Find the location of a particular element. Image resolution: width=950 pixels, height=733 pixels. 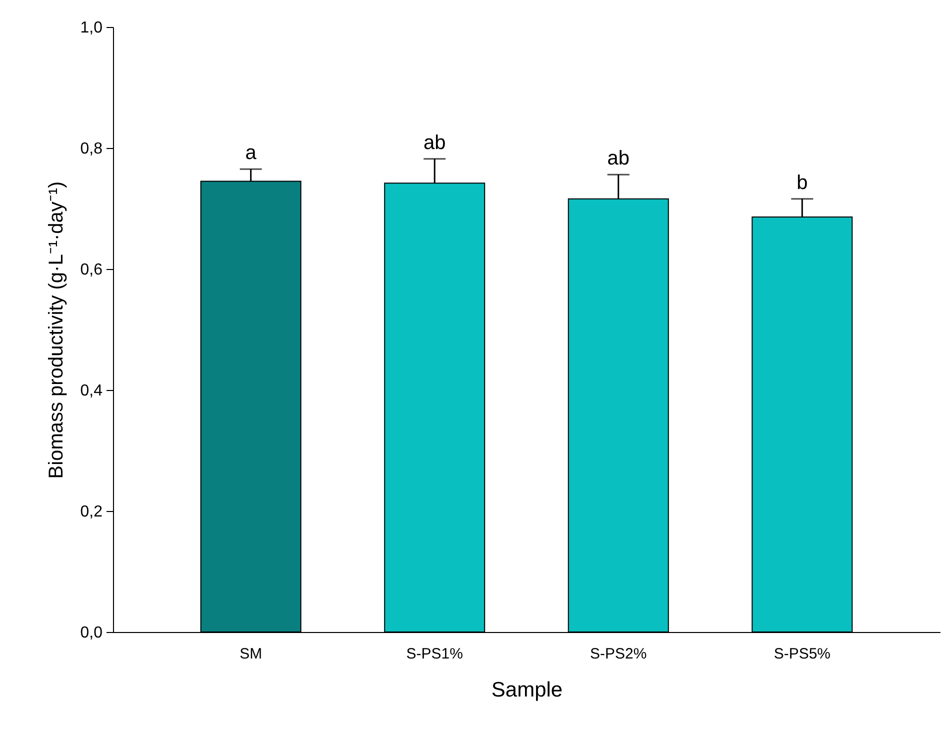

y-tick-label: 1,0 is located at coordinates (91, 28).